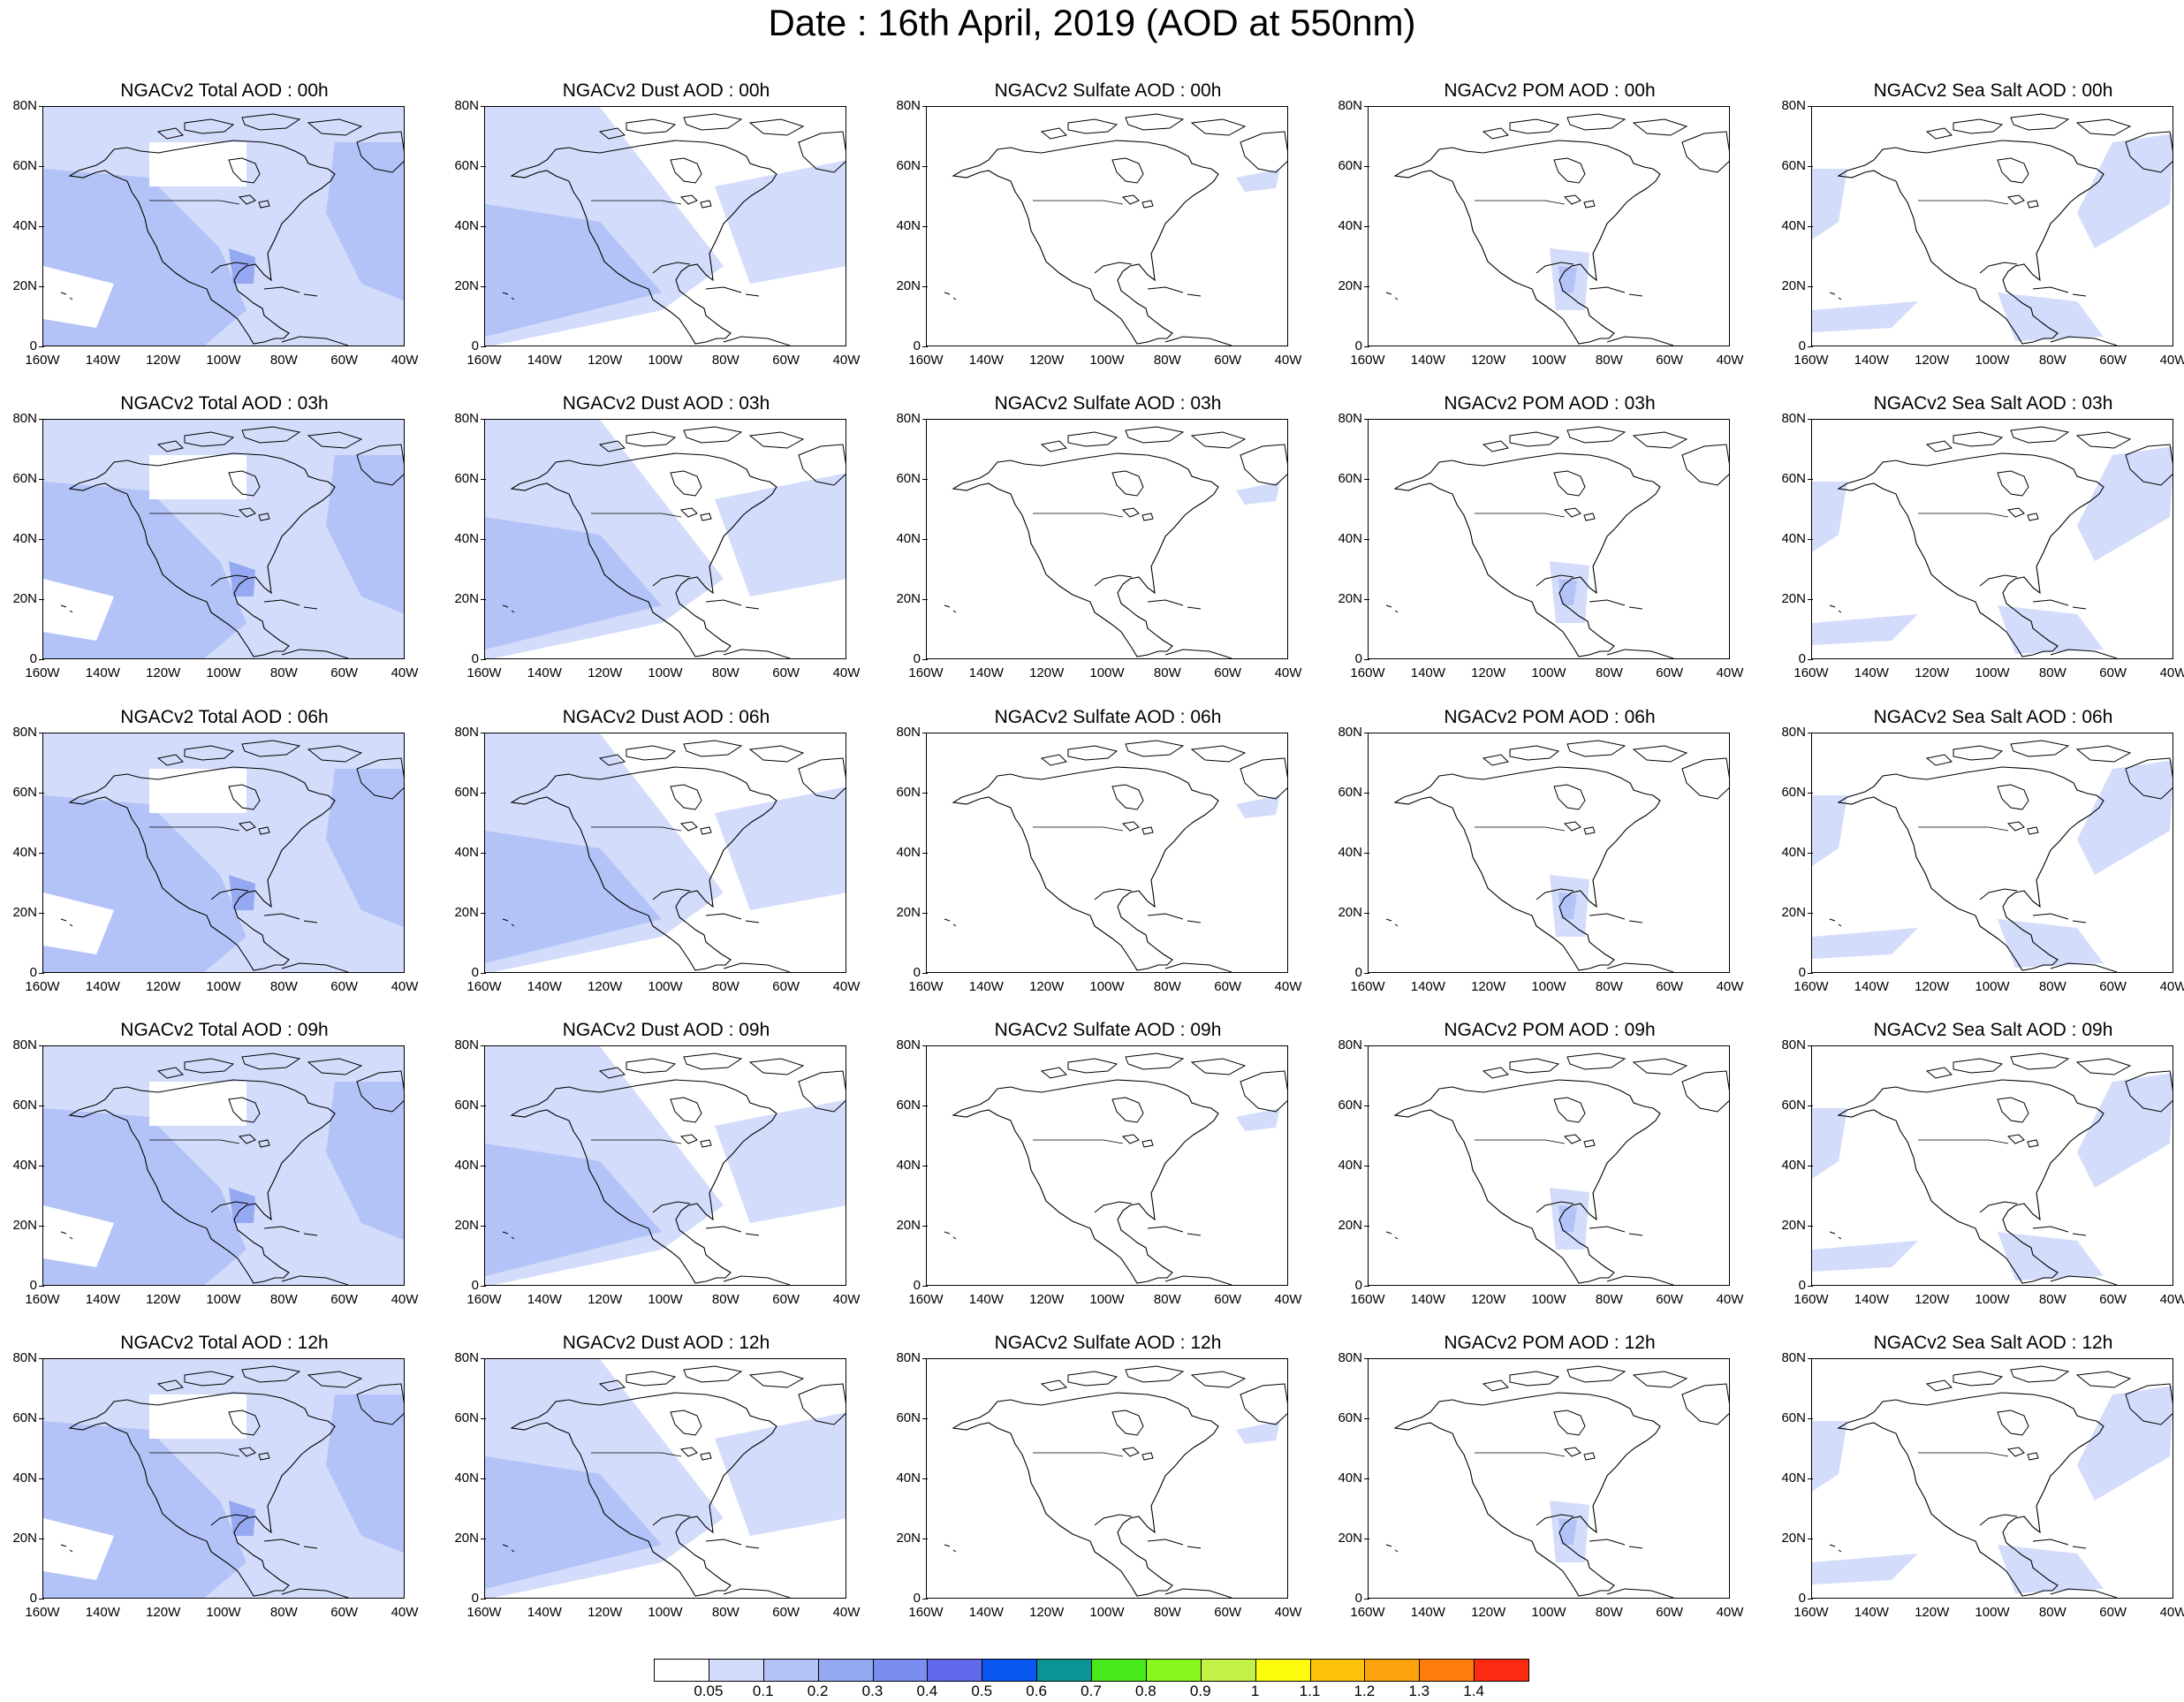 The width and height of the screenshot is (2184, 1702). What do you see at coordinates (1228, 1612) in the screenshot?
I see `x-tick-label: 60W` at bounding box center [1228, 1612].